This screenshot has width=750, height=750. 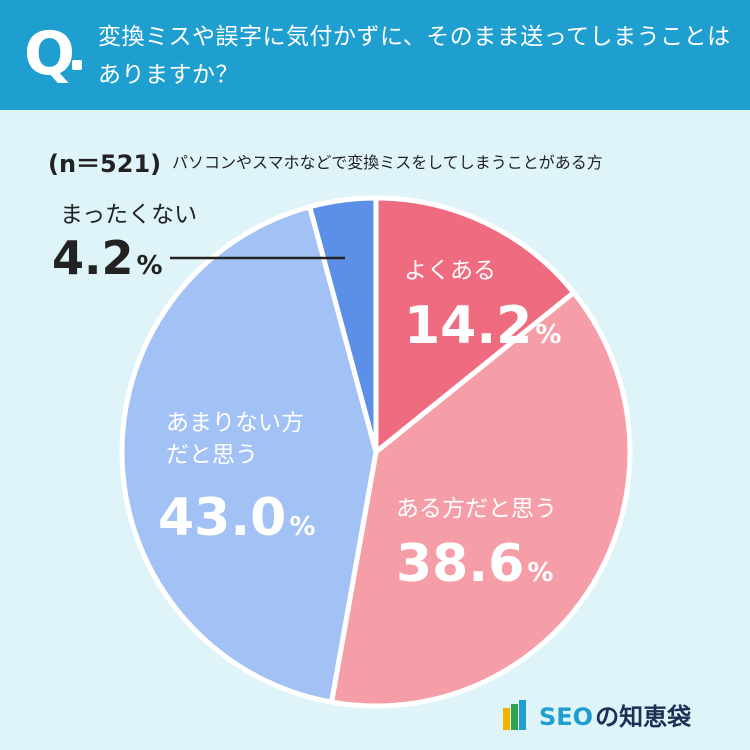 What do you see at coordinates (237, 518) in the screenshot?
I see `slice-value-amari-nai: 43.0%` at bounding box center [237, 518].